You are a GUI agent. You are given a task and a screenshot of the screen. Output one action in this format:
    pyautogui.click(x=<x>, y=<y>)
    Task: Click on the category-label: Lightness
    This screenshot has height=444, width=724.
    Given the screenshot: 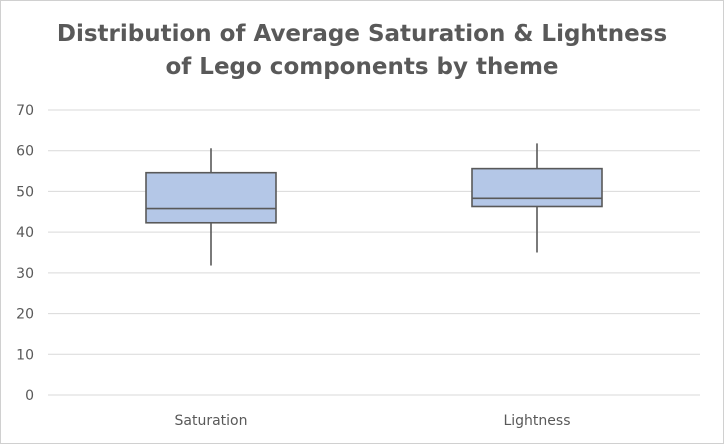 What is the action you would take?
    pyautogui.click(x=536, y=421)
    